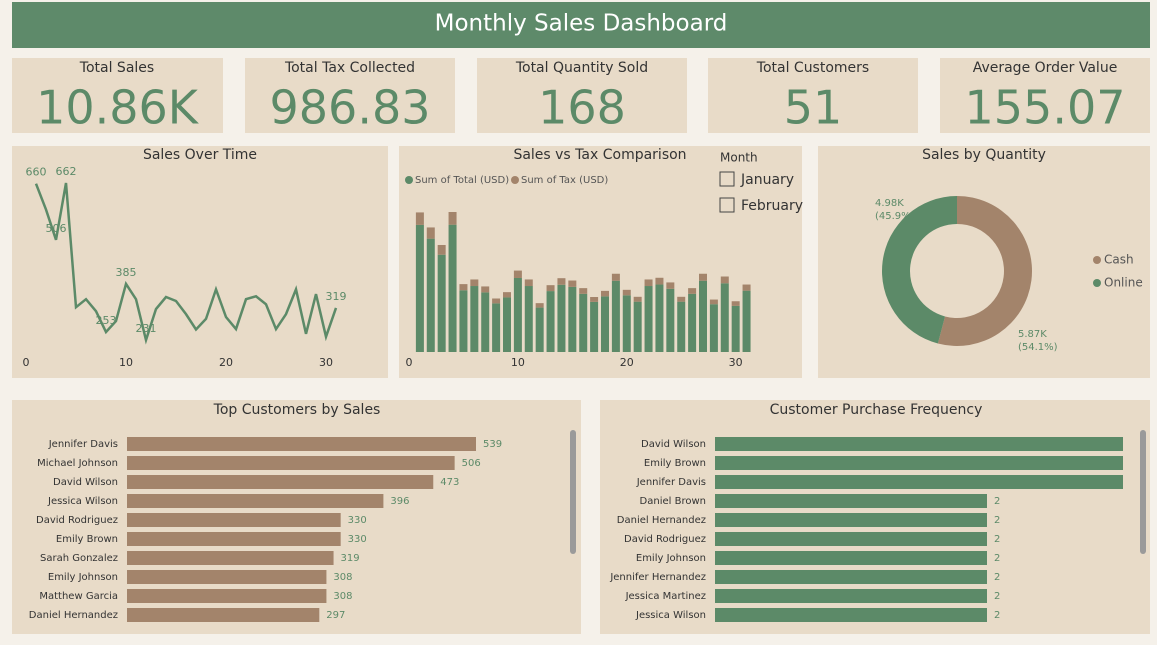 The width and height of the screenshot is (1157, 645). Describe the element at coordinates (85, 482) in the screenshot. I see `category-label: David Wilson` at that location.